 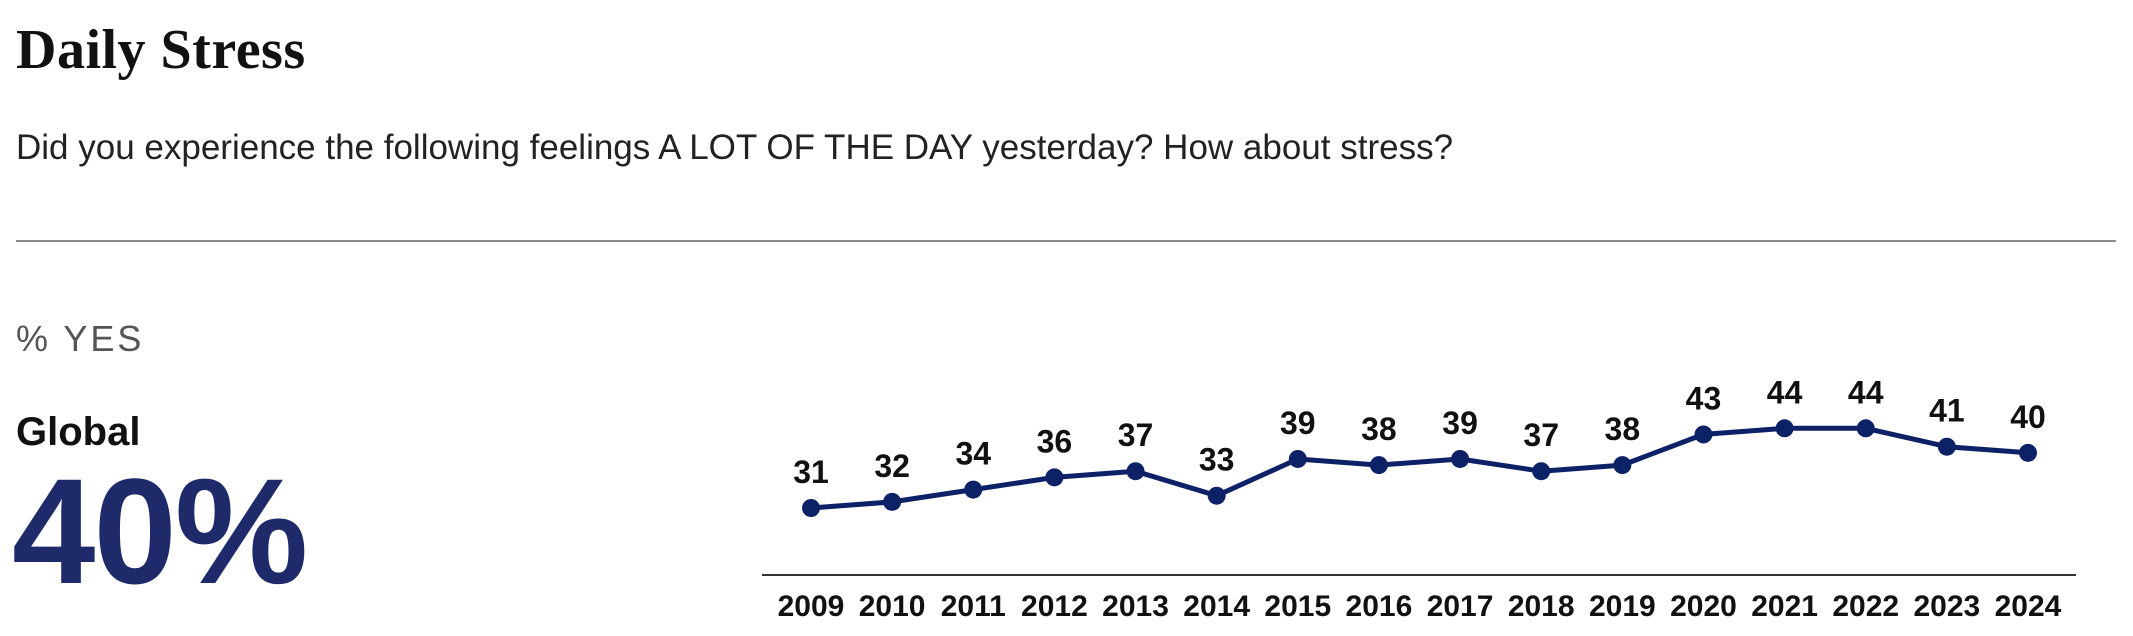 I want to click on data-point-2018, so click(x=1541, y=471).